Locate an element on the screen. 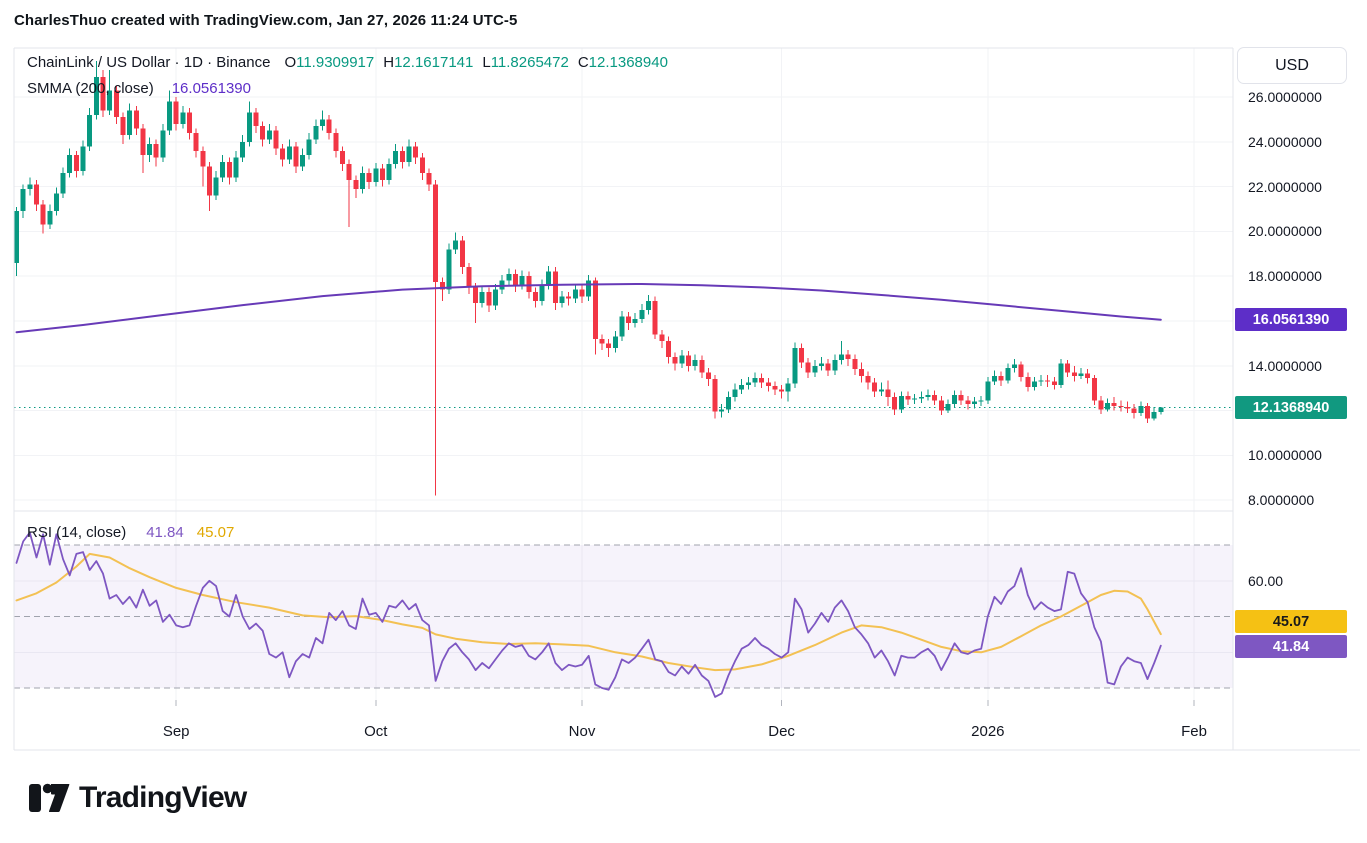  rsi-badge: 41.84 is located at coordinates (1291, 646).